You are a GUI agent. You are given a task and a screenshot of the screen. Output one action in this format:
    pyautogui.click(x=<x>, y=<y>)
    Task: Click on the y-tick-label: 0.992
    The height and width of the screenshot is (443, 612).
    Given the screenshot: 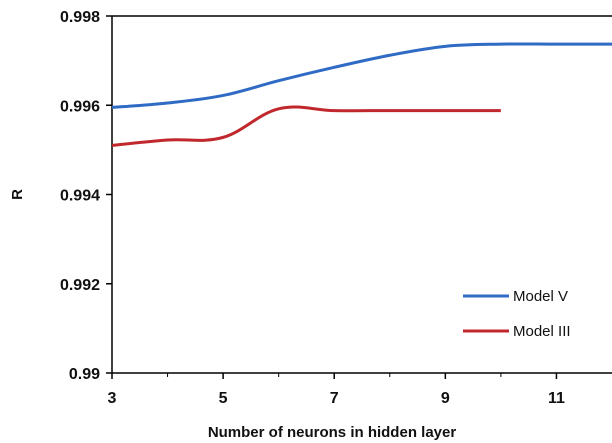 What is the action you would take?
    pyautogui.click(x=80, y=285)
    